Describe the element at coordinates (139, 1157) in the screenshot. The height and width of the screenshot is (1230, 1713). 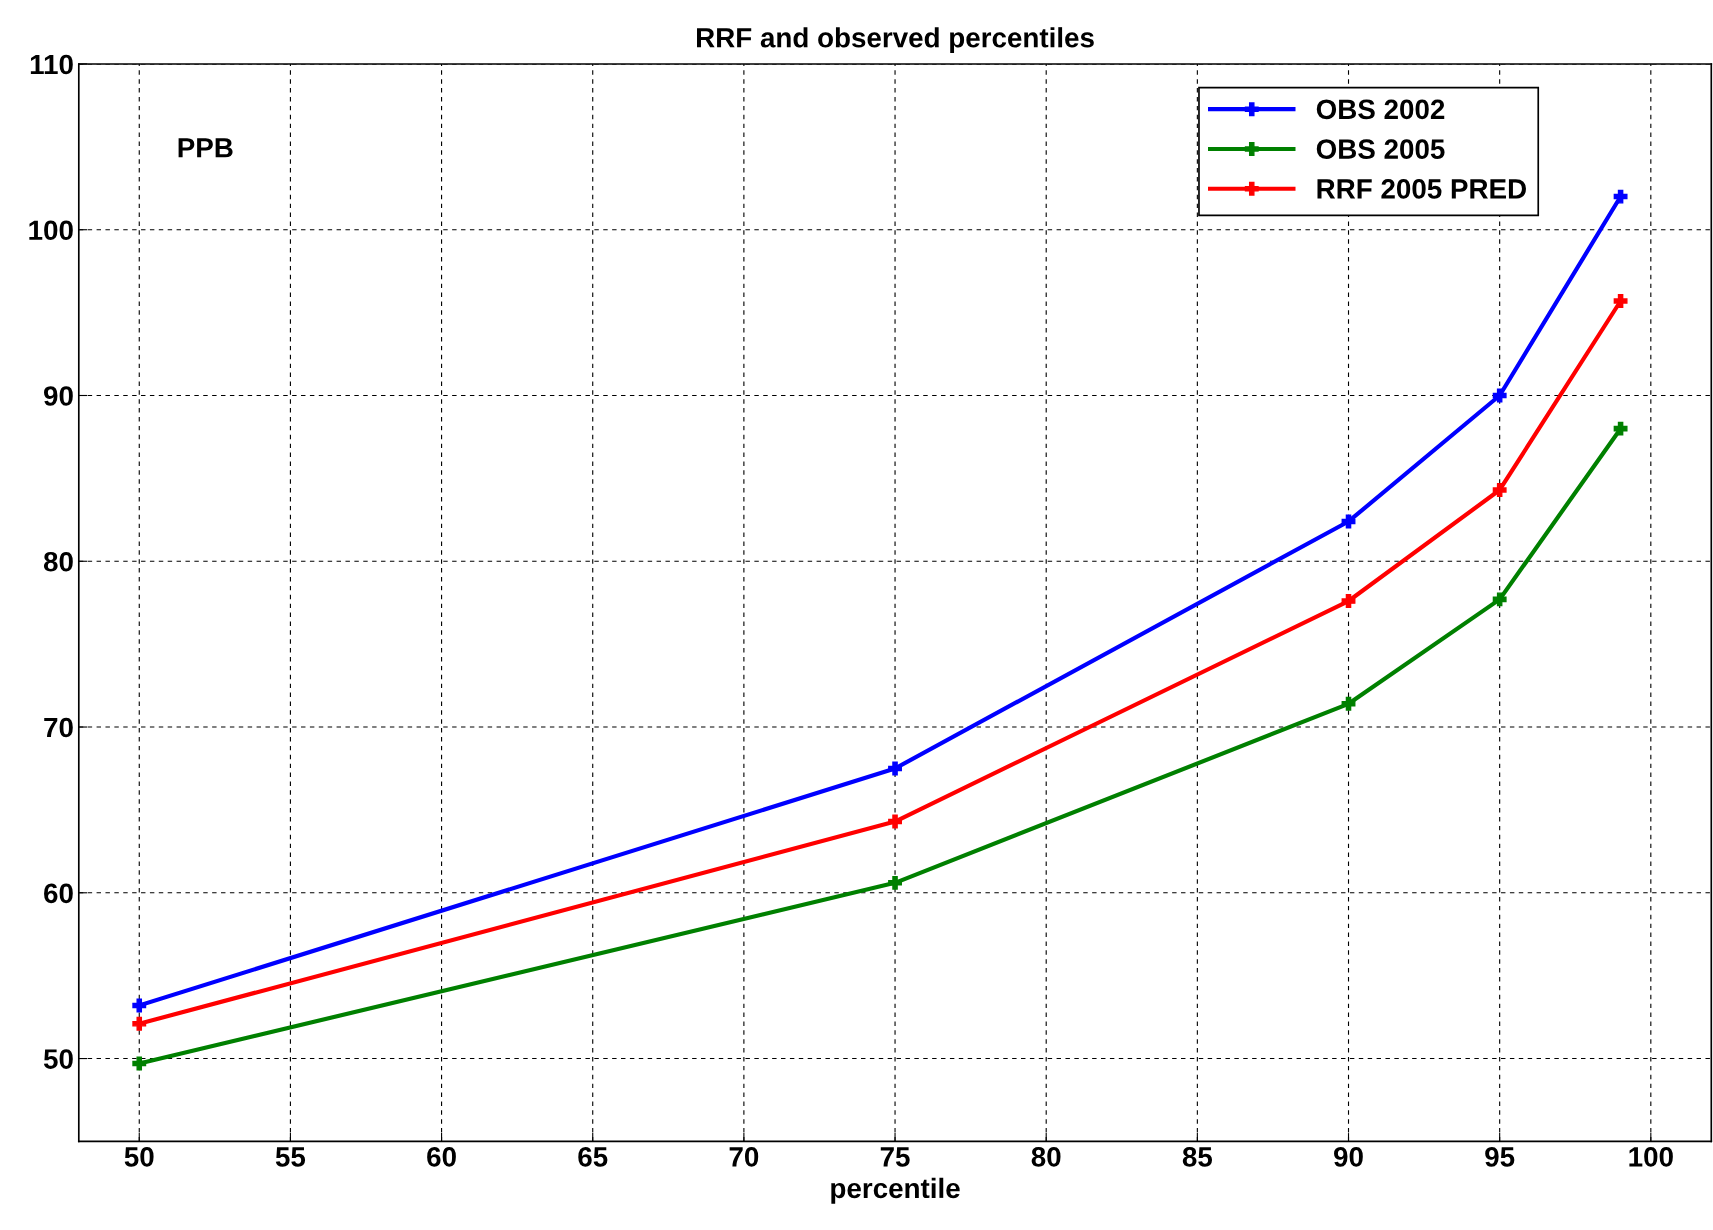
I see `x-tick-label: 50` at that location.